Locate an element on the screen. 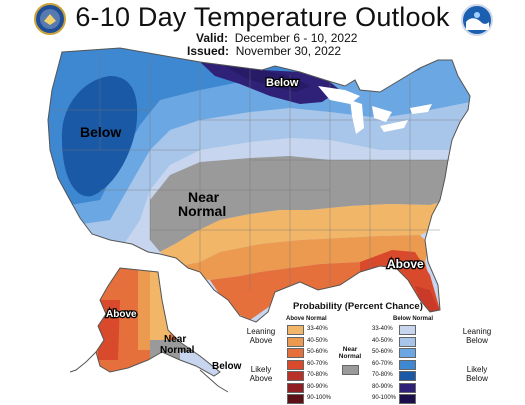  map-label-near-1: Near is located at coordinates (204, 197).